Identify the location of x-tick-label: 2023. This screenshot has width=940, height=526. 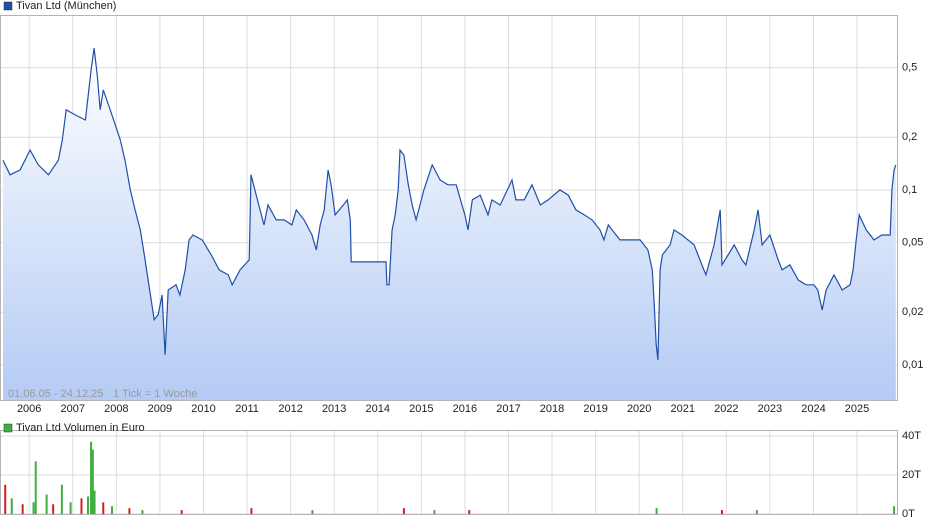
(770, 409).